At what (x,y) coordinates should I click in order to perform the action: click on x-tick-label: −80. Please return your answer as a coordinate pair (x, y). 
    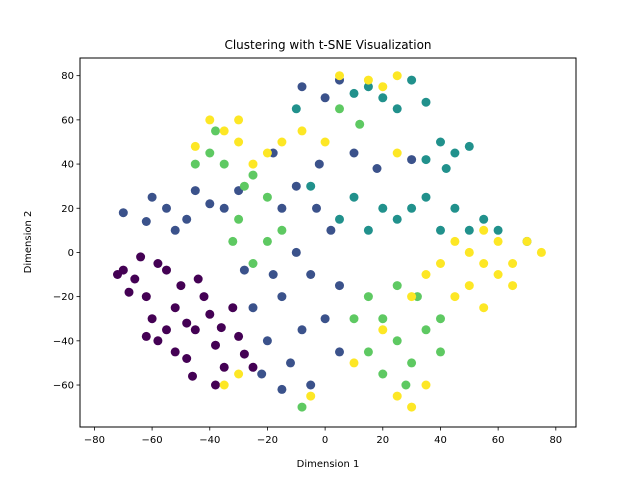
    Looking at the image, I should click on (94, 440).